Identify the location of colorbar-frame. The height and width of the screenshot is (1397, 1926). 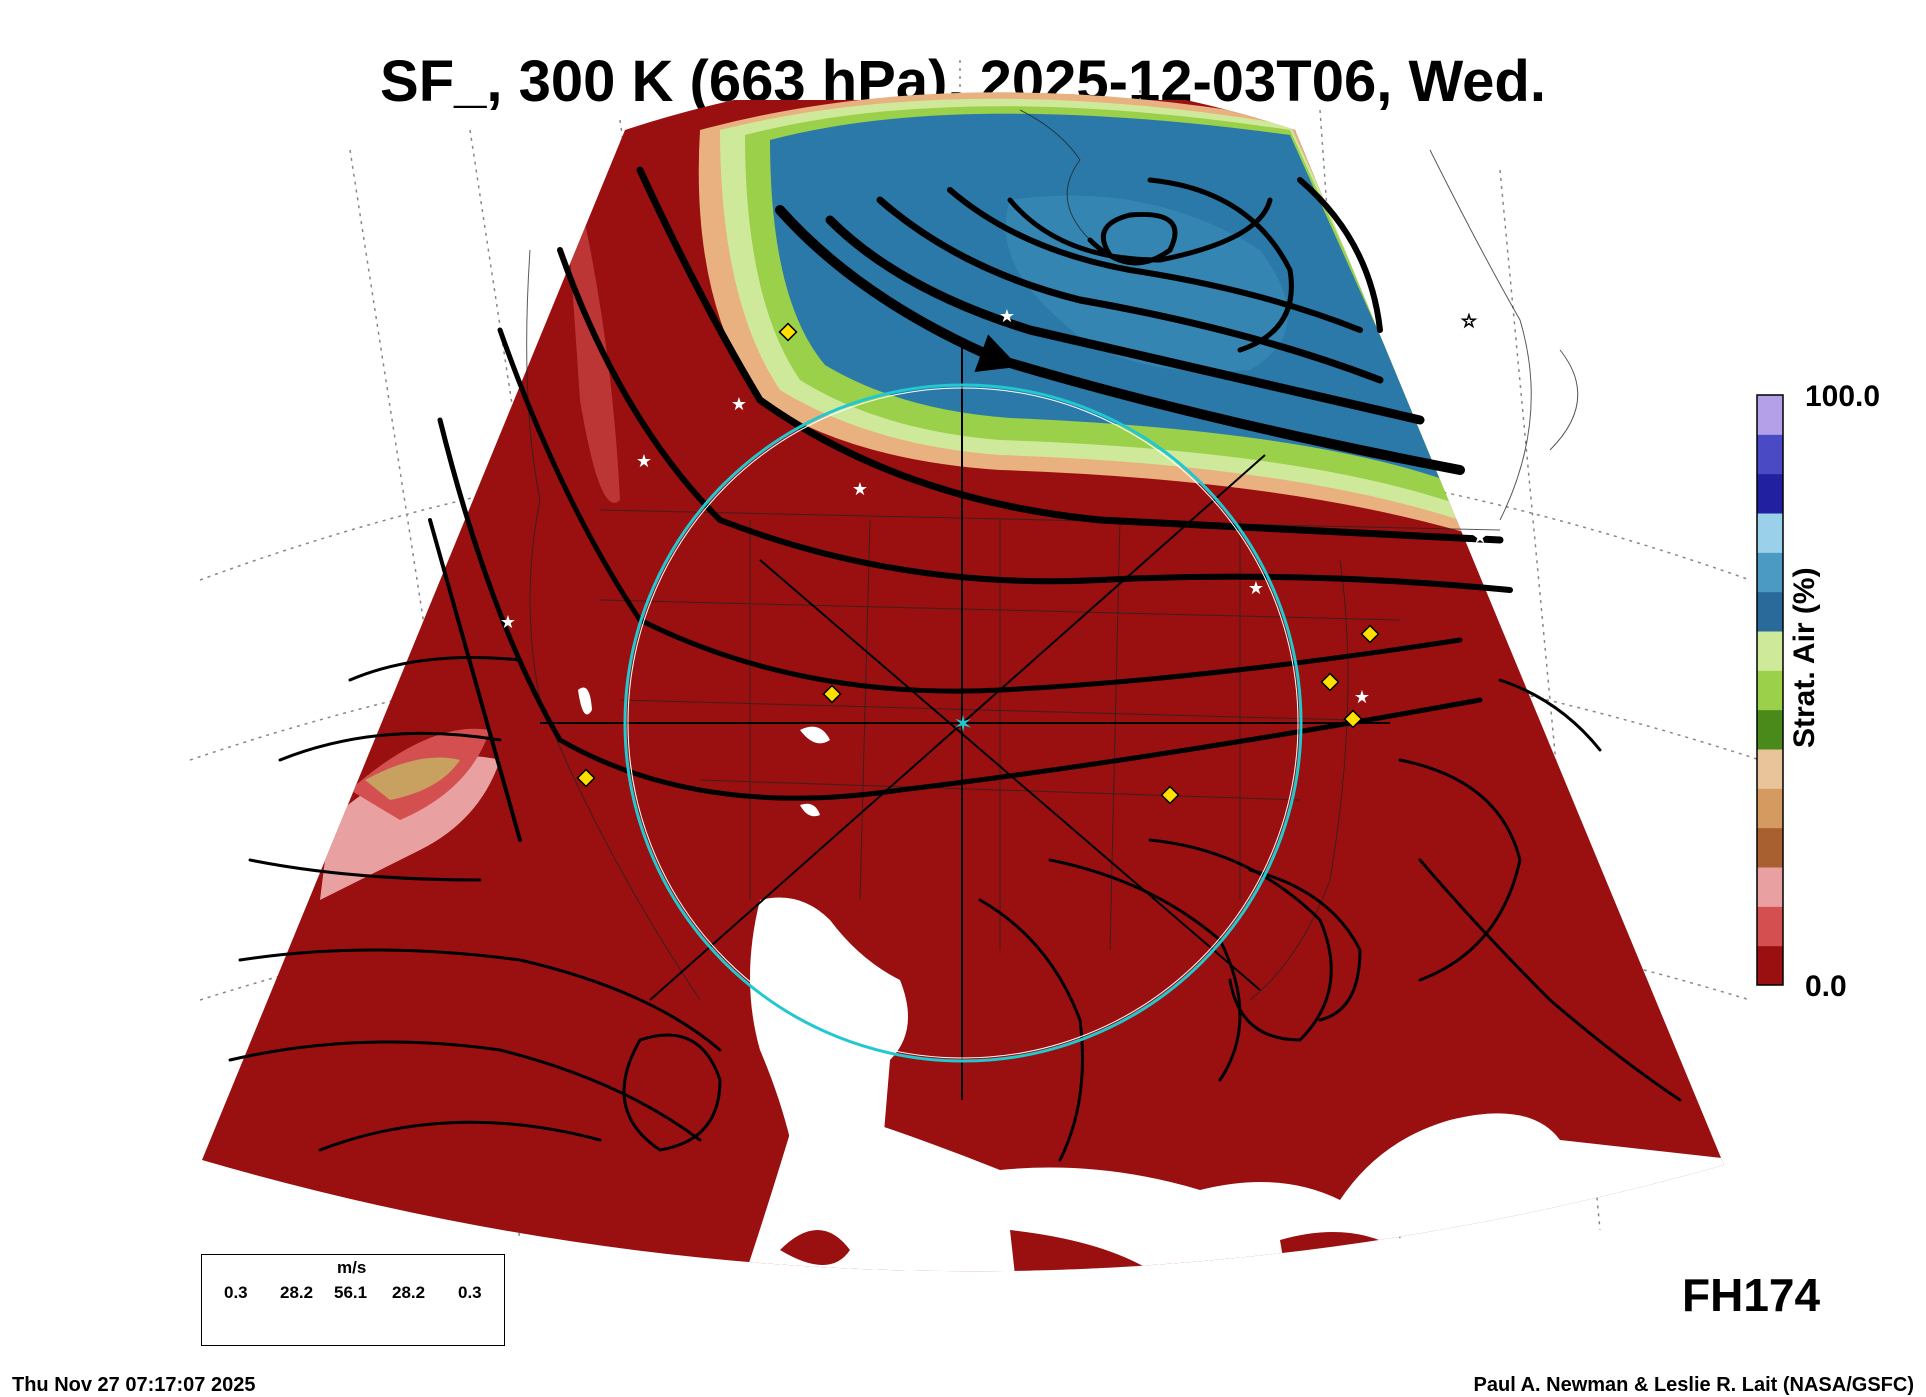
(1770, 690).